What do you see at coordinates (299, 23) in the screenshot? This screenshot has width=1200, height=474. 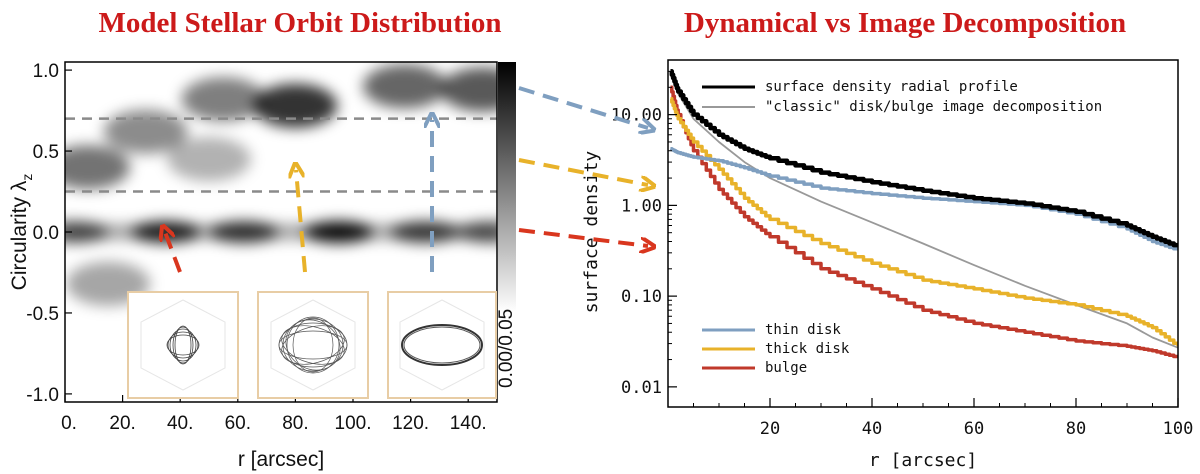 I see `left-chart-title: Model Stellar Orbit Distribution` at bounding box center [299, 23].